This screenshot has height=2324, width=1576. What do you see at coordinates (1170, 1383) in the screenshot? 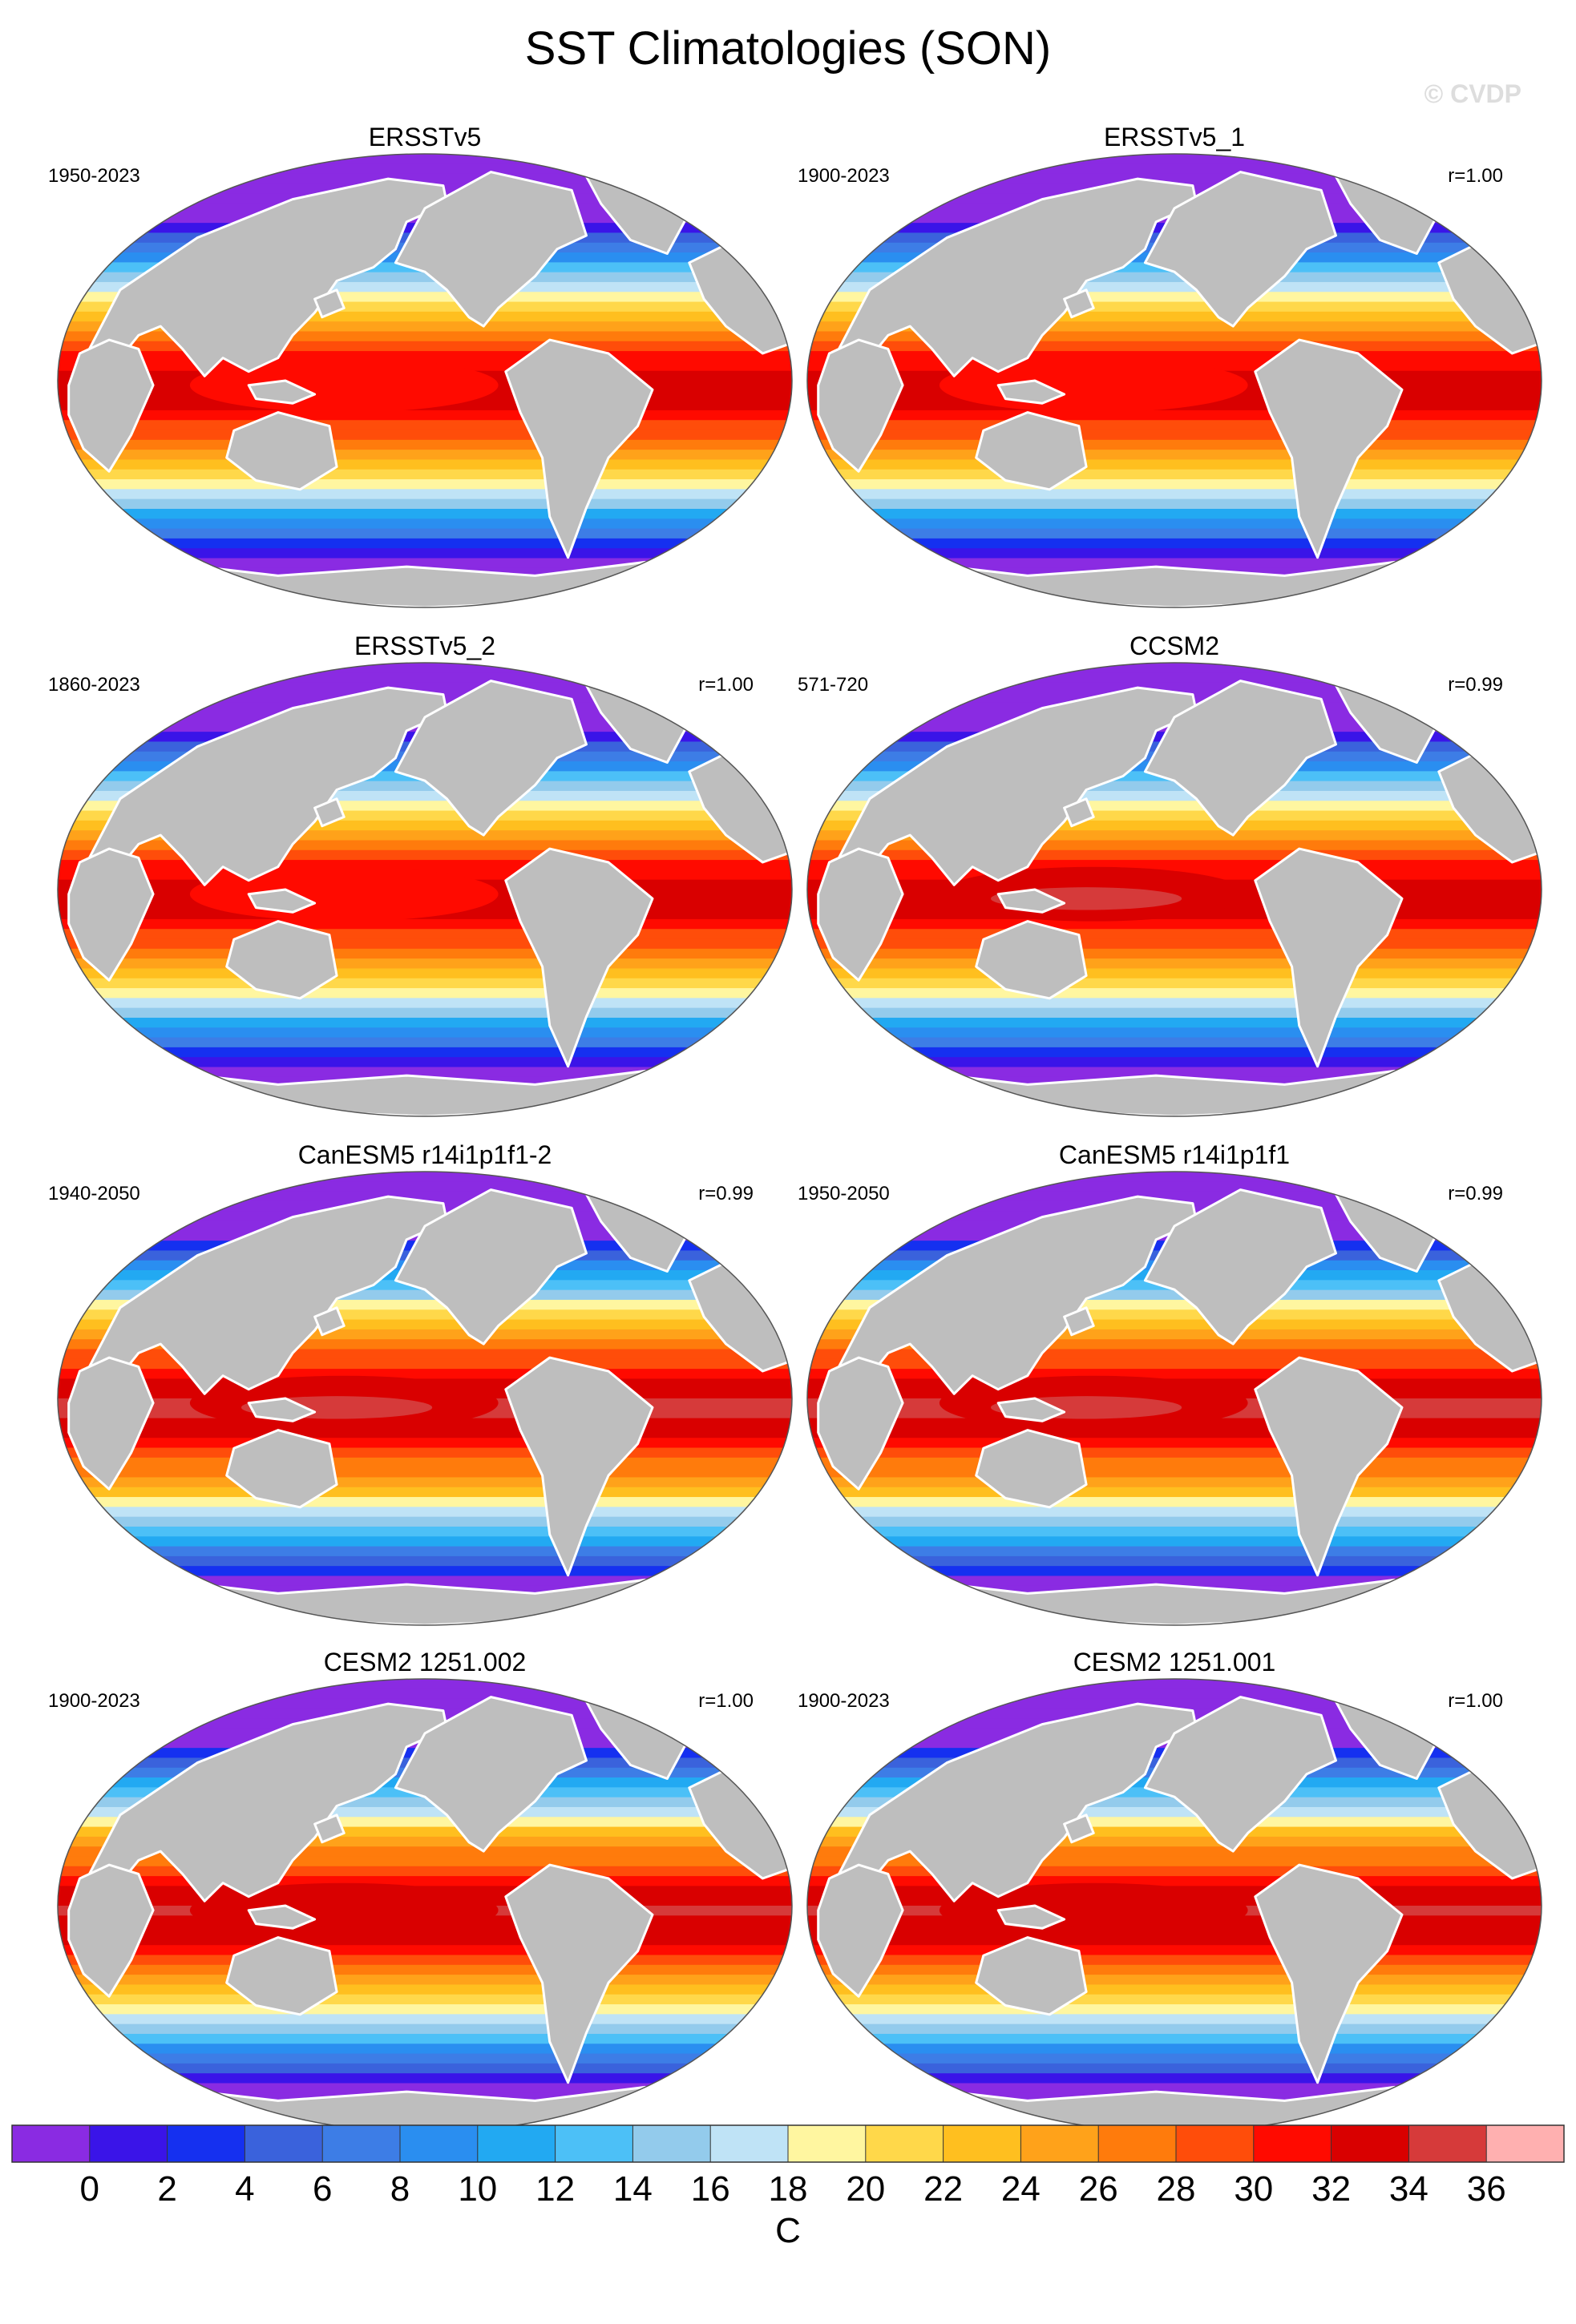
I see `map-panel: CanESM5 r14i1p1f1 1950-2050 r=0.99` at bounding box center [1170, 1383].